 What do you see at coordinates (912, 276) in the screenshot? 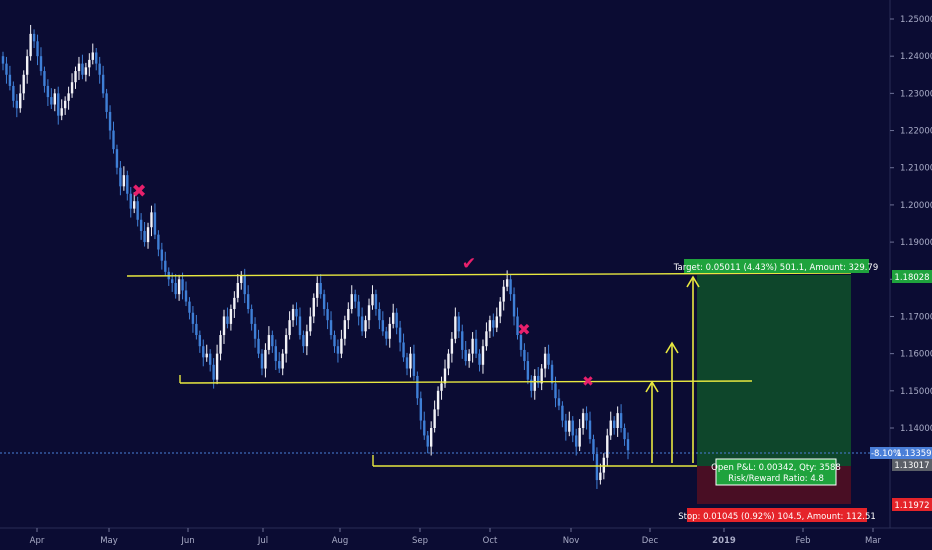
I see `price-tag-target-bg` at bounding box center [912, 276].